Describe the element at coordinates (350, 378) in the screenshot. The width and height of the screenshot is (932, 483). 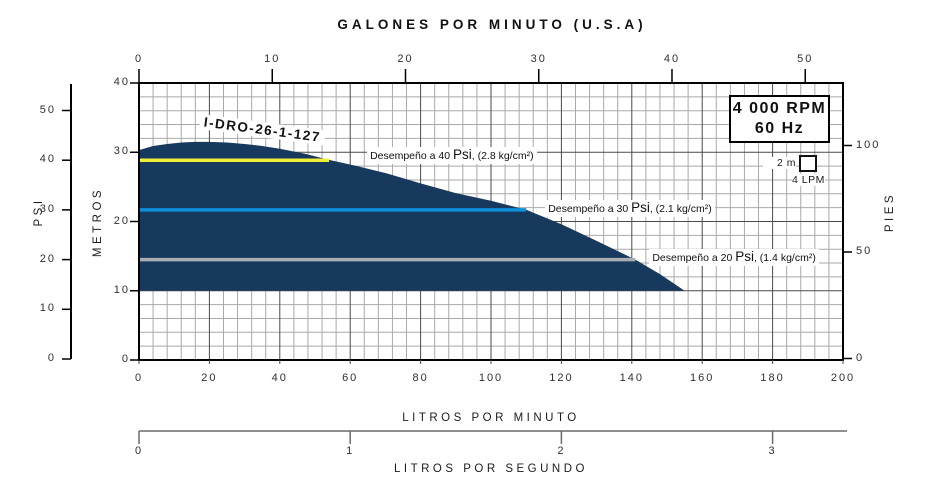
I see `lpm-tick-label: 60` at that location.